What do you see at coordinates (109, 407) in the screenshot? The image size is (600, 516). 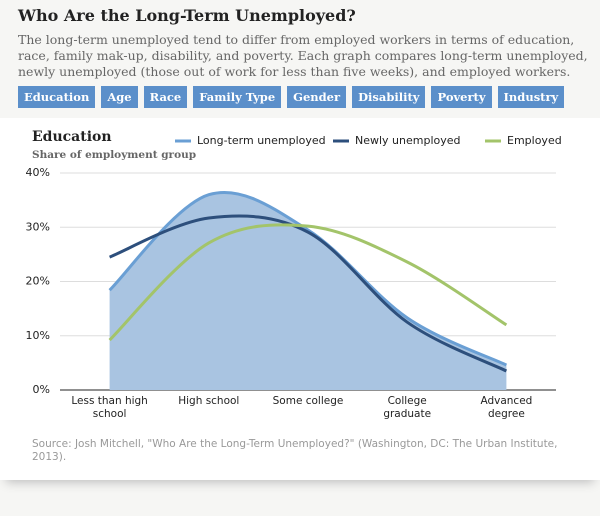 I see `x-tick-label: Less than high school` at bounding box center [109, 407].